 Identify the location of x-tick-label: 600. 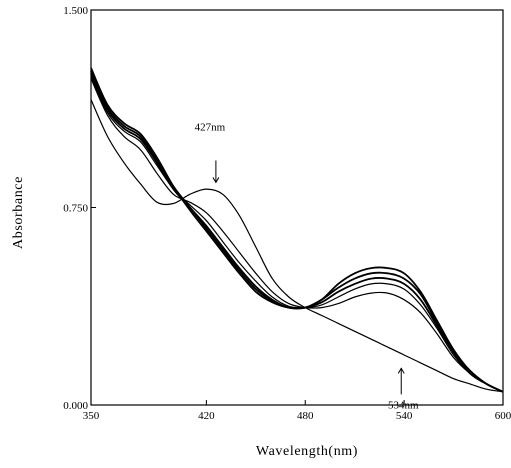
(503, 416).